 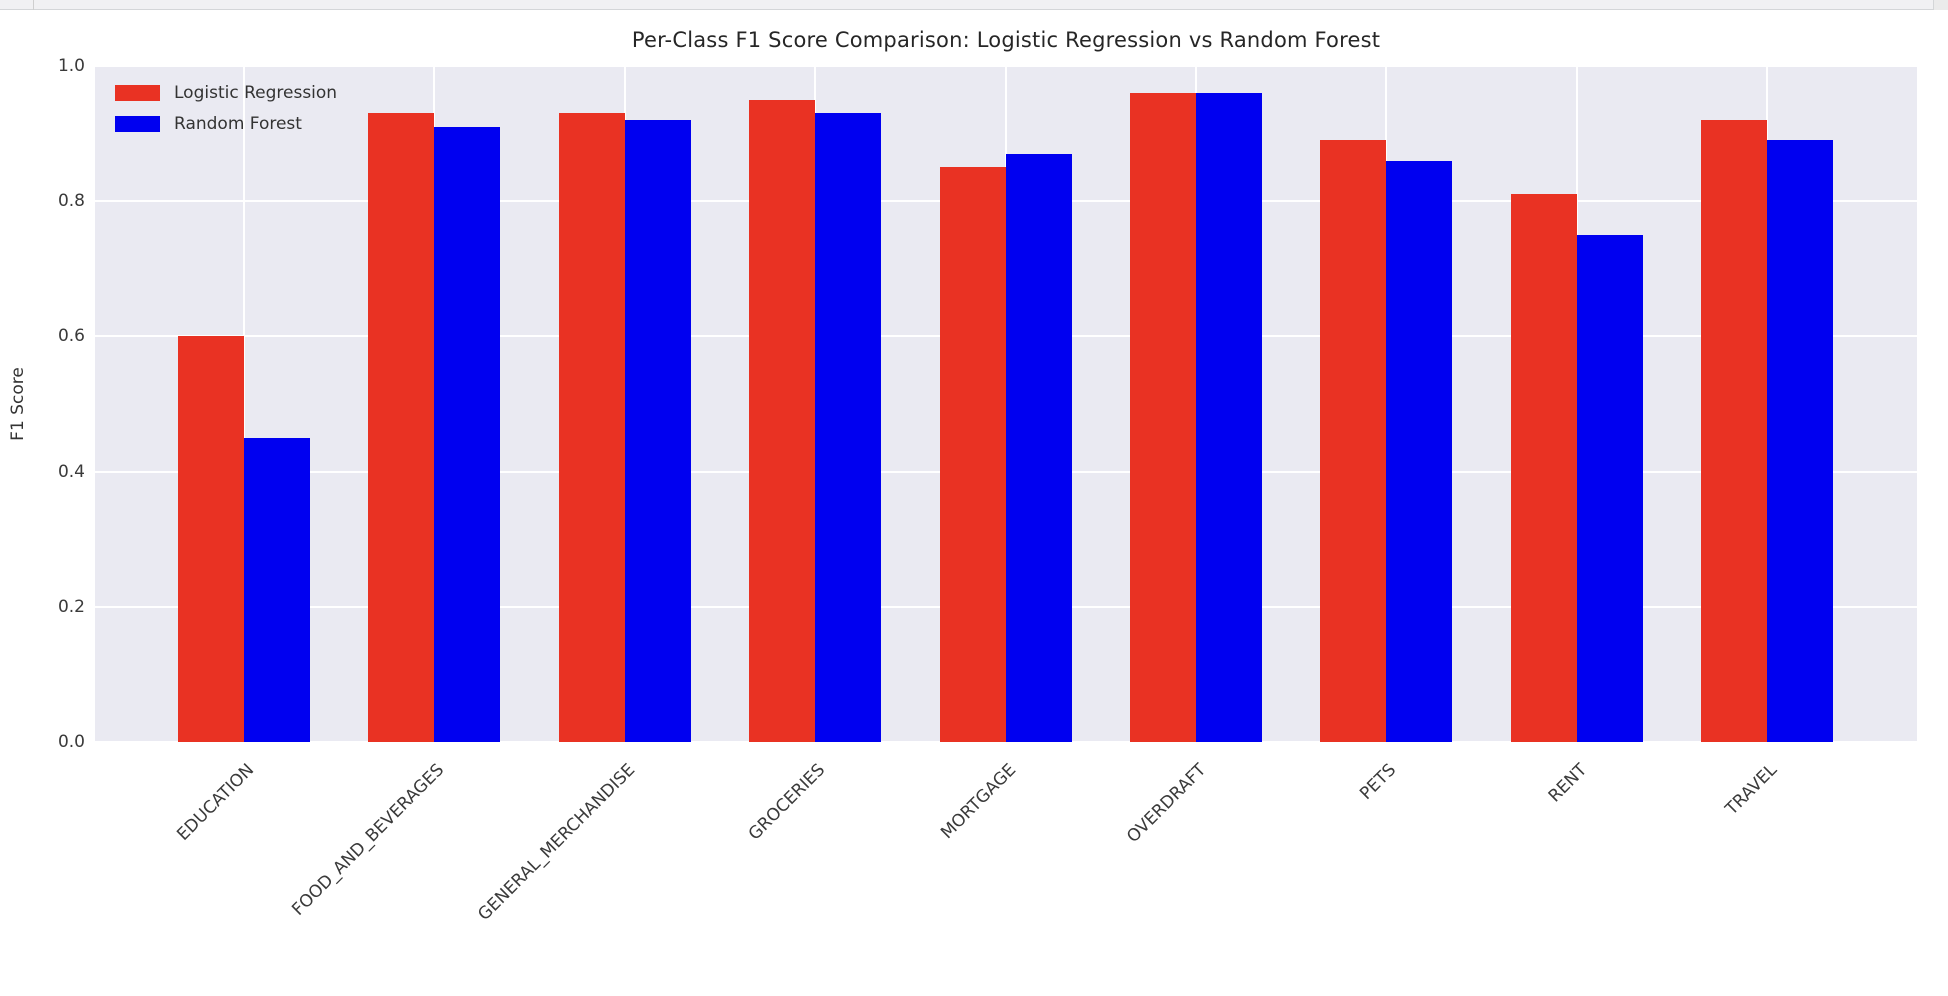 I want to click on bar-group-education, so click(x=243, y=404).